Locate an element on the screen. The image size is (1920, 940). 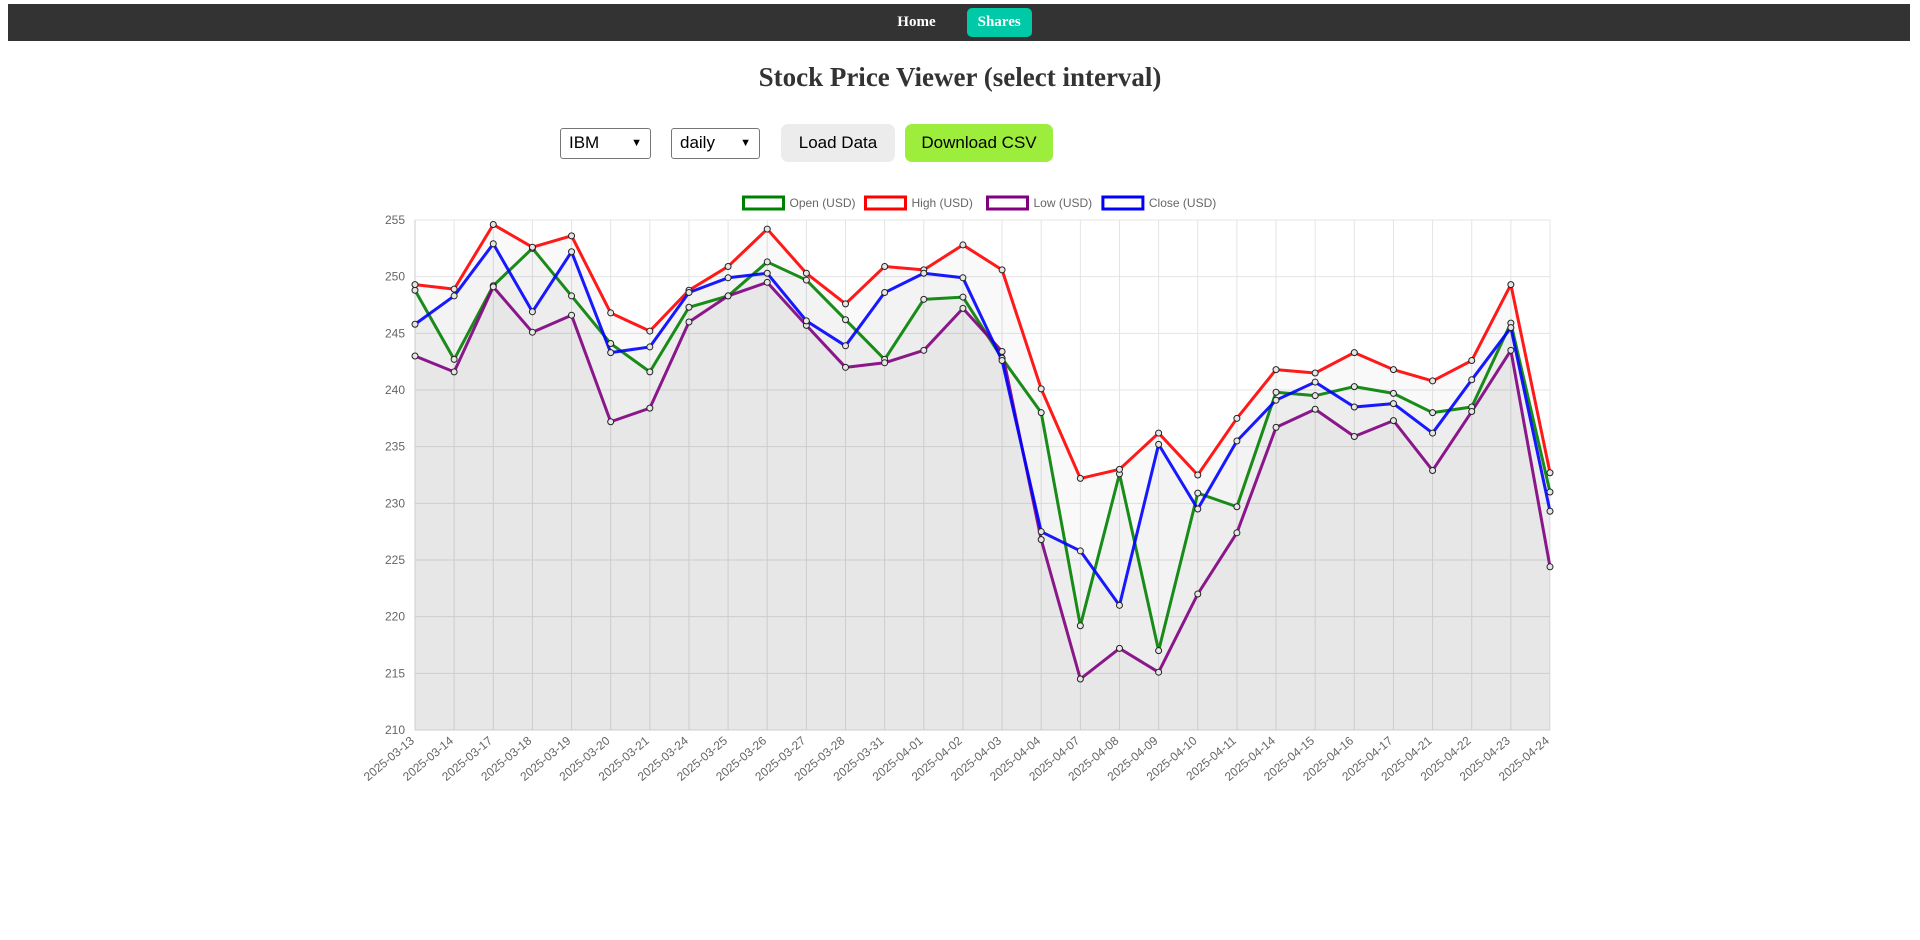
top-navbar: Home Shares is located at coordinates (959, 22).